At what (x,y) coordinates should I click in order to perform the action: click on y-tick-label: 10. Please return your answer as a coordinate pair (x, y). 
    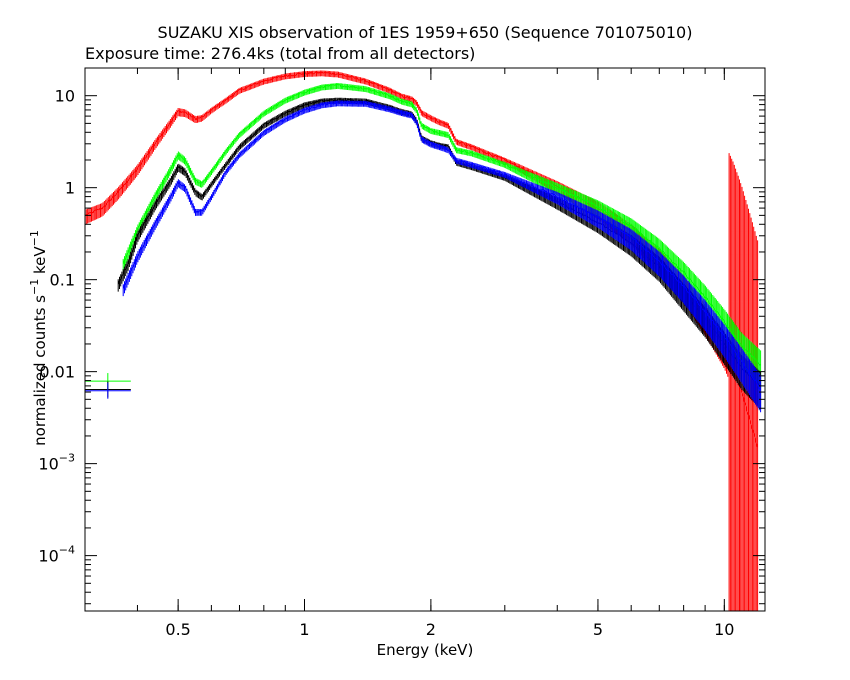
    Looking at the image, I should click on (65, 96).